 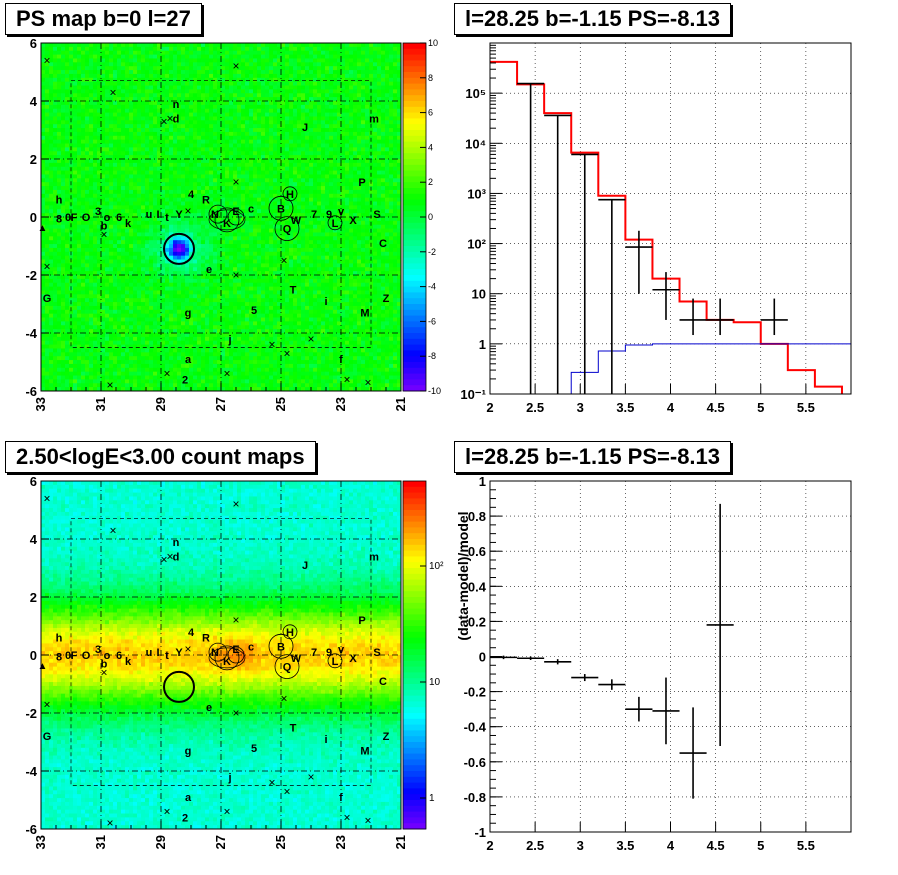 What do you see at coordinates (59, 657) in the screenshot?
I see `source-label: 8` at bounding box center [59, 657].